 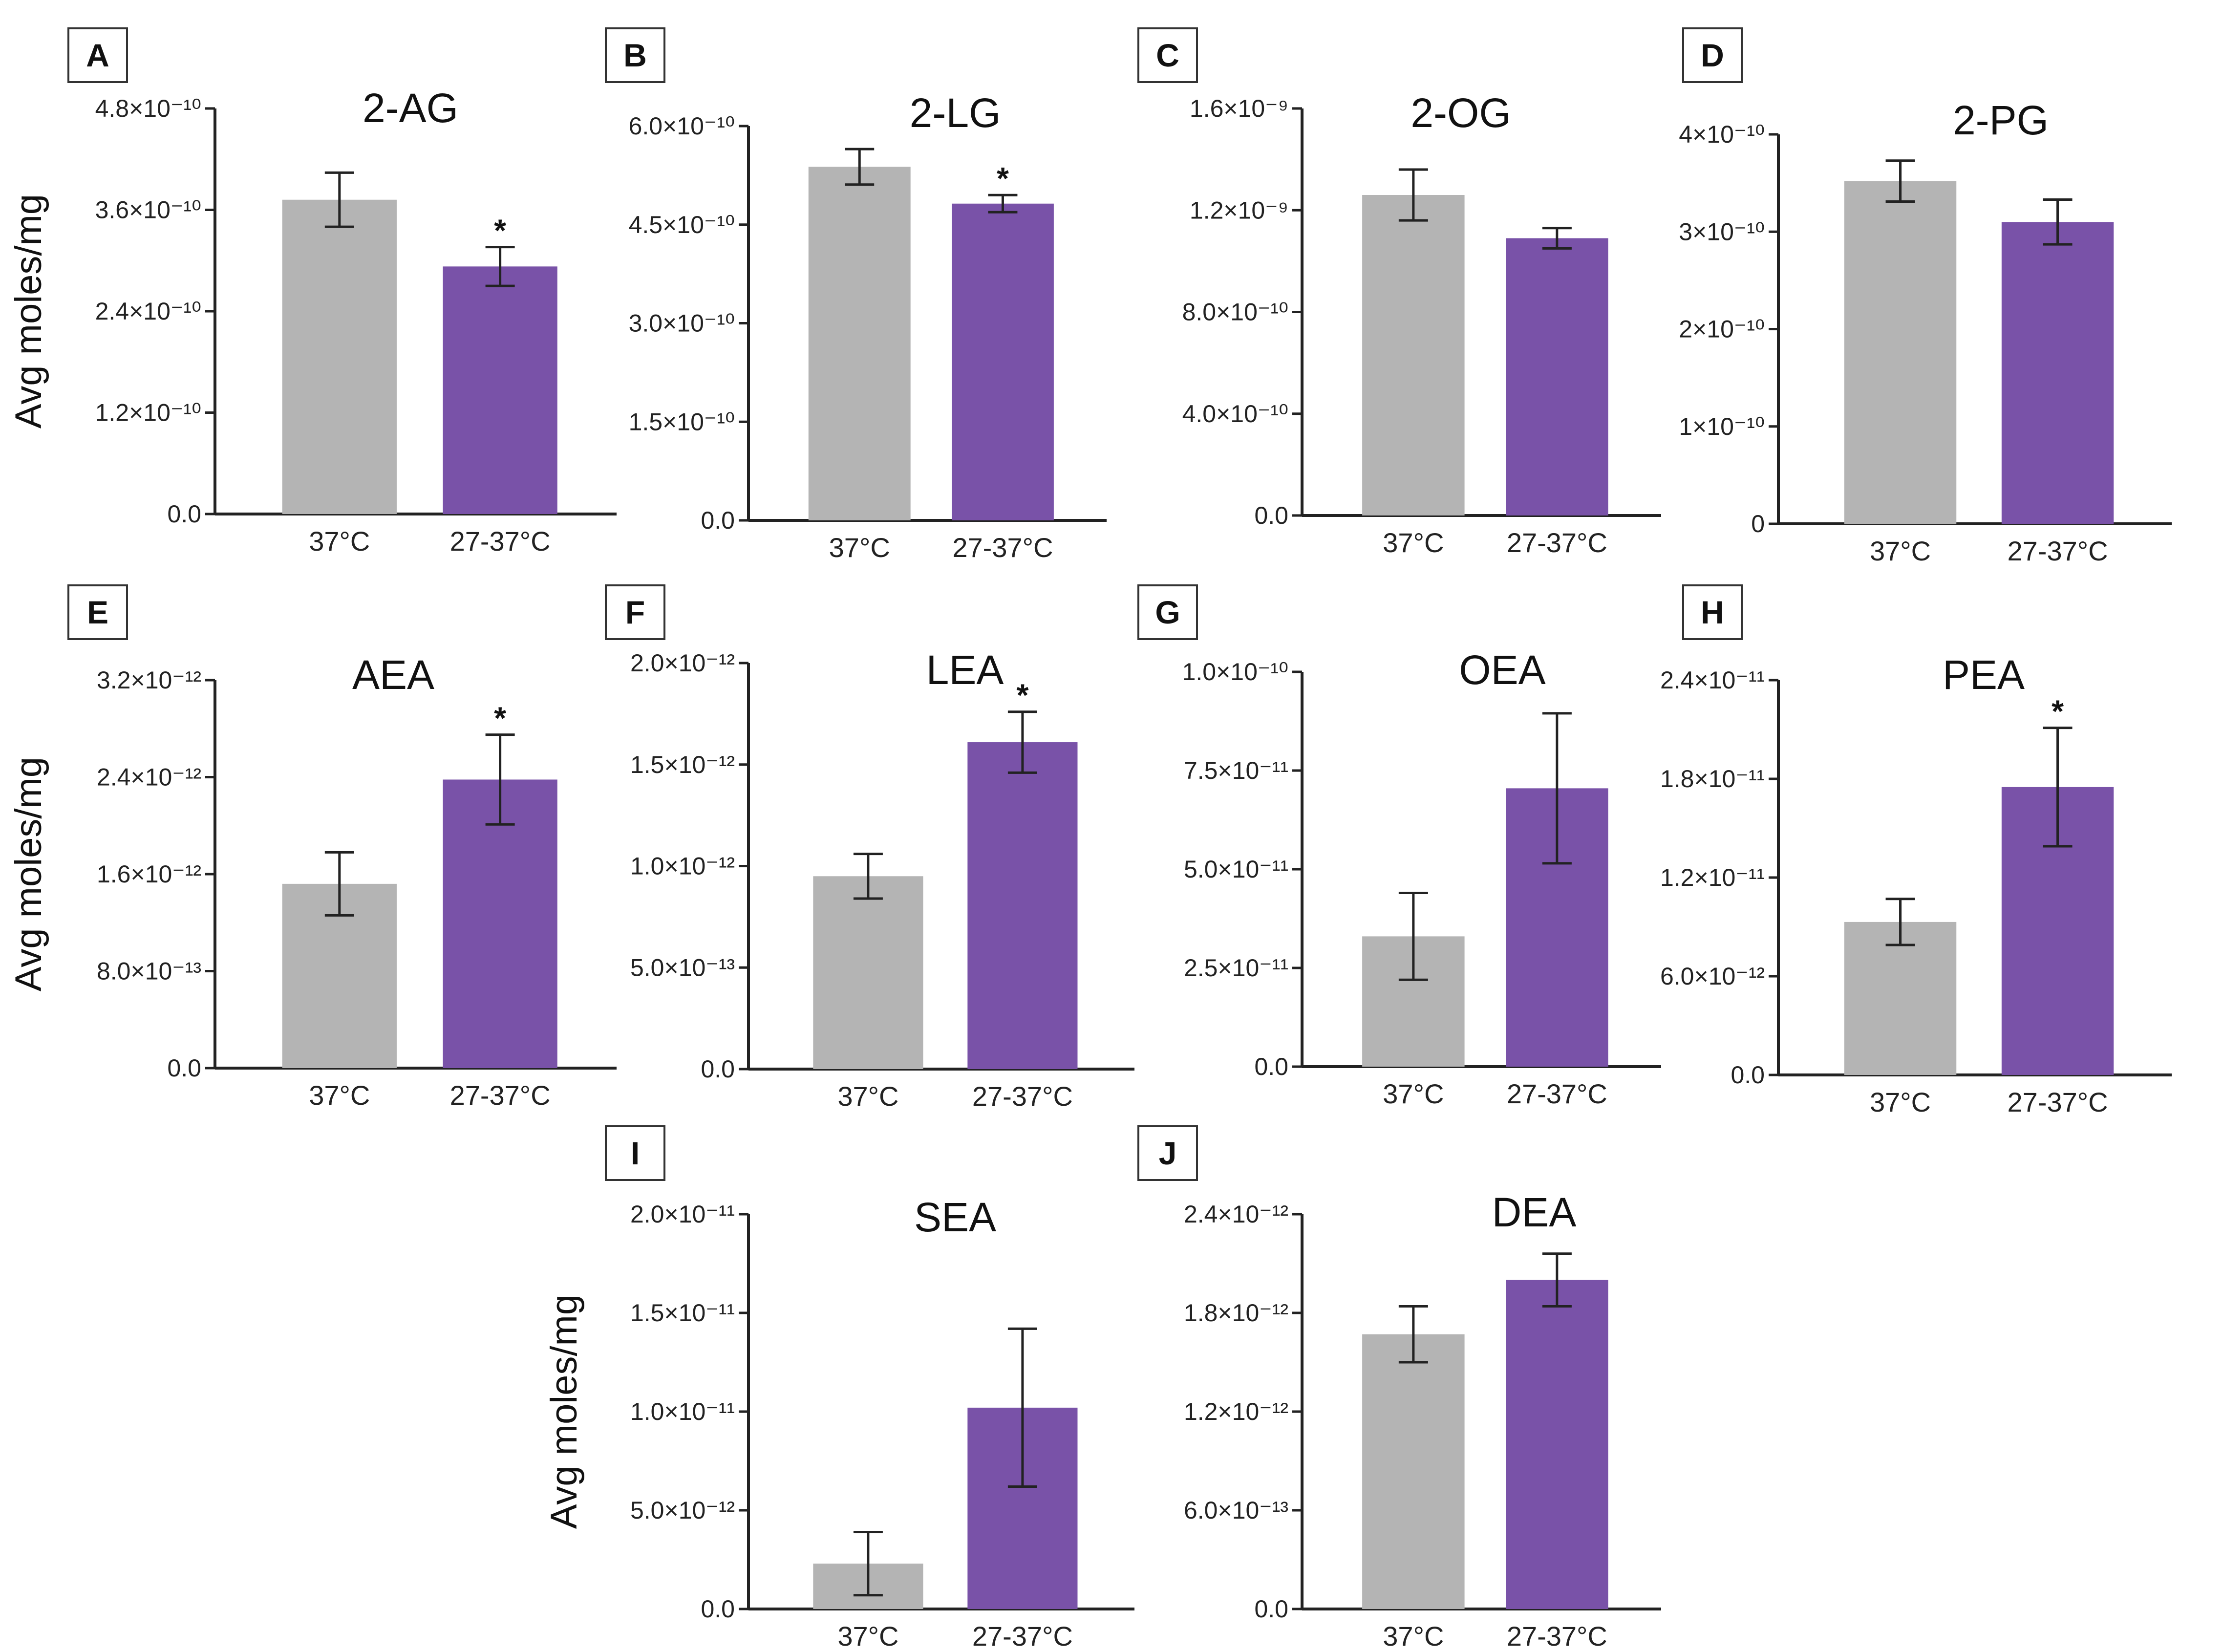 What do you see at coordinates (955, 1217) in the screenshot?
I see `chart-title: SEA` at bounding box center [955, 1217].